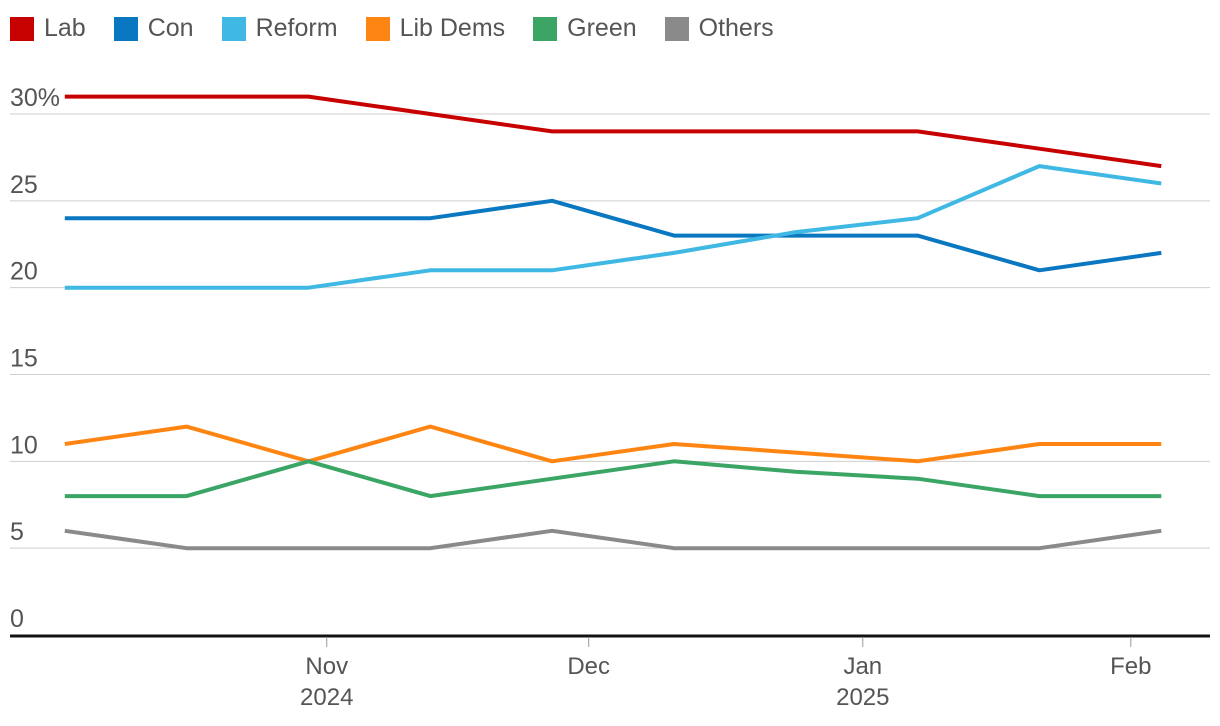  Describe the element at coordinates (602, 28) in the screenshot. I see `legend-label: Green` at that location.